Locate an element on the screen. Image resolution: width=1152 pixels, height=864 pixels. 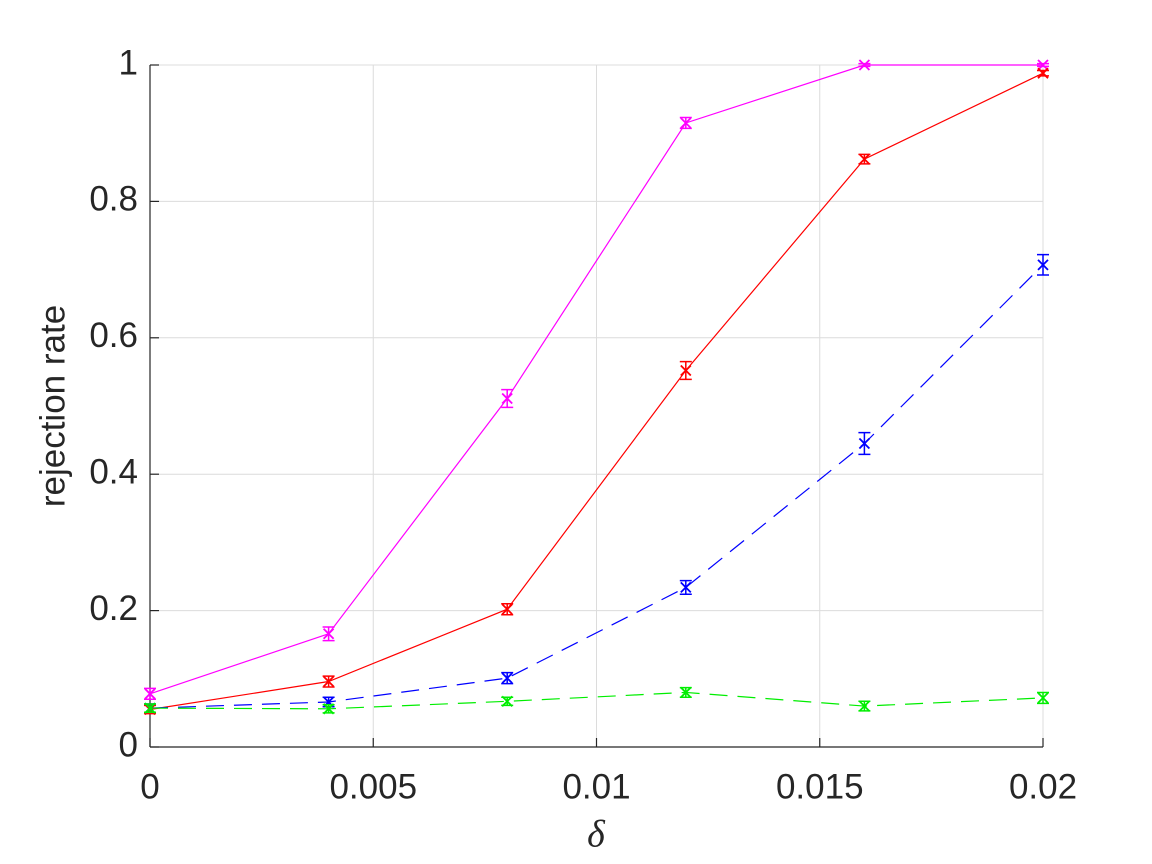
x-tick-label: 0.015 is located at coordinates (820, 786).